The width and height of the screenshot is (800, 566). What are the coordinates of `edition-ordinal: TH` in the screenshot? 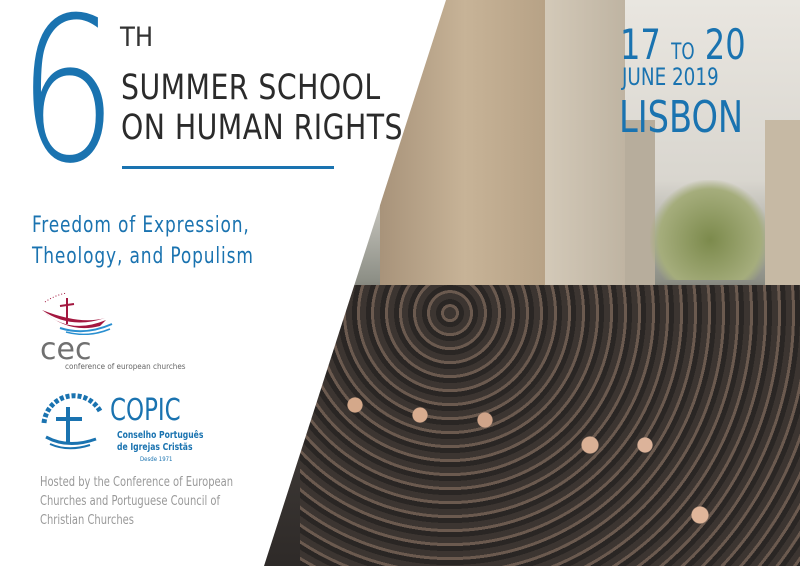 It's located at (137, 37).